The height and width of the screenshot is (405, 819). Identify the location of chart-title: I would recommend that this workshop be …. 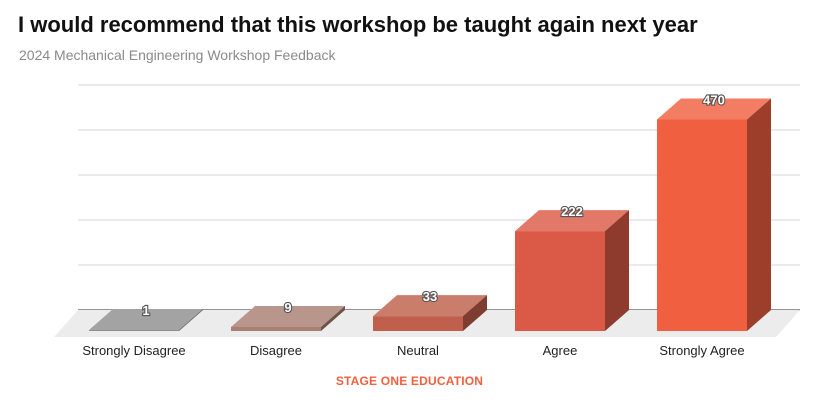
(358, 24).